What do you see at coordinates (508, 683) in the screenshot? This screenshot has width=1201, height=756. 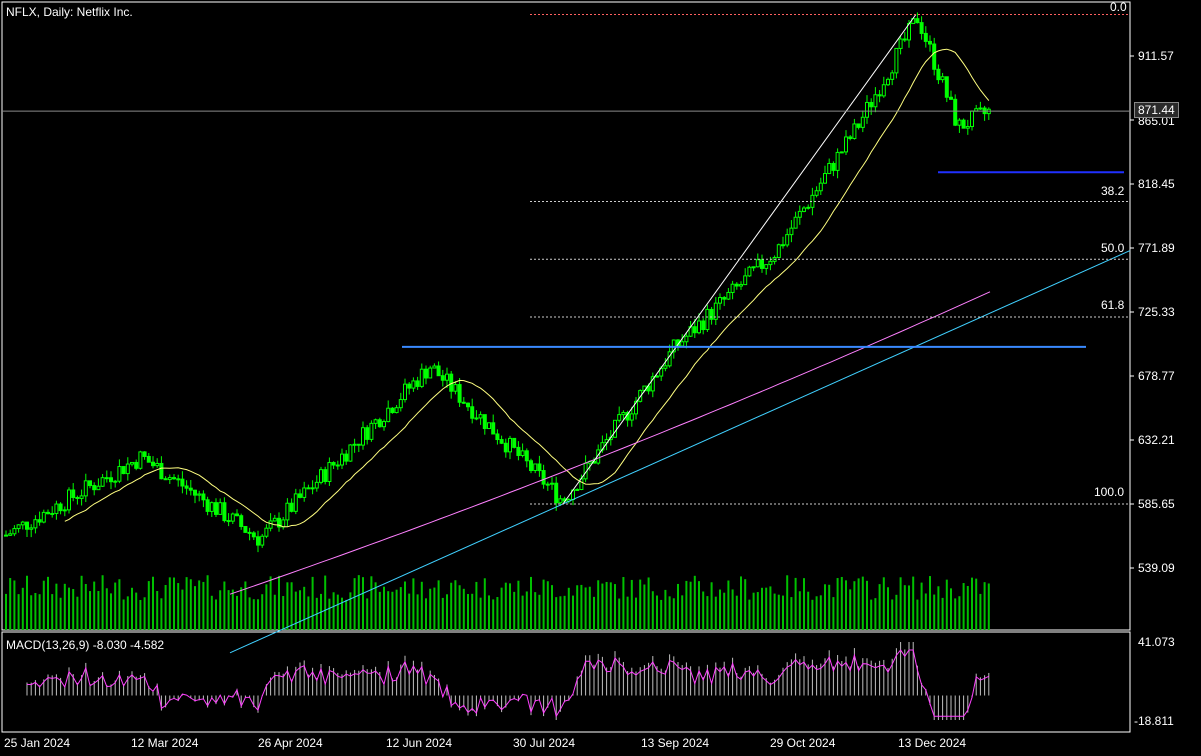 I see `macd-signal-line` at bounding box center [508, 683].